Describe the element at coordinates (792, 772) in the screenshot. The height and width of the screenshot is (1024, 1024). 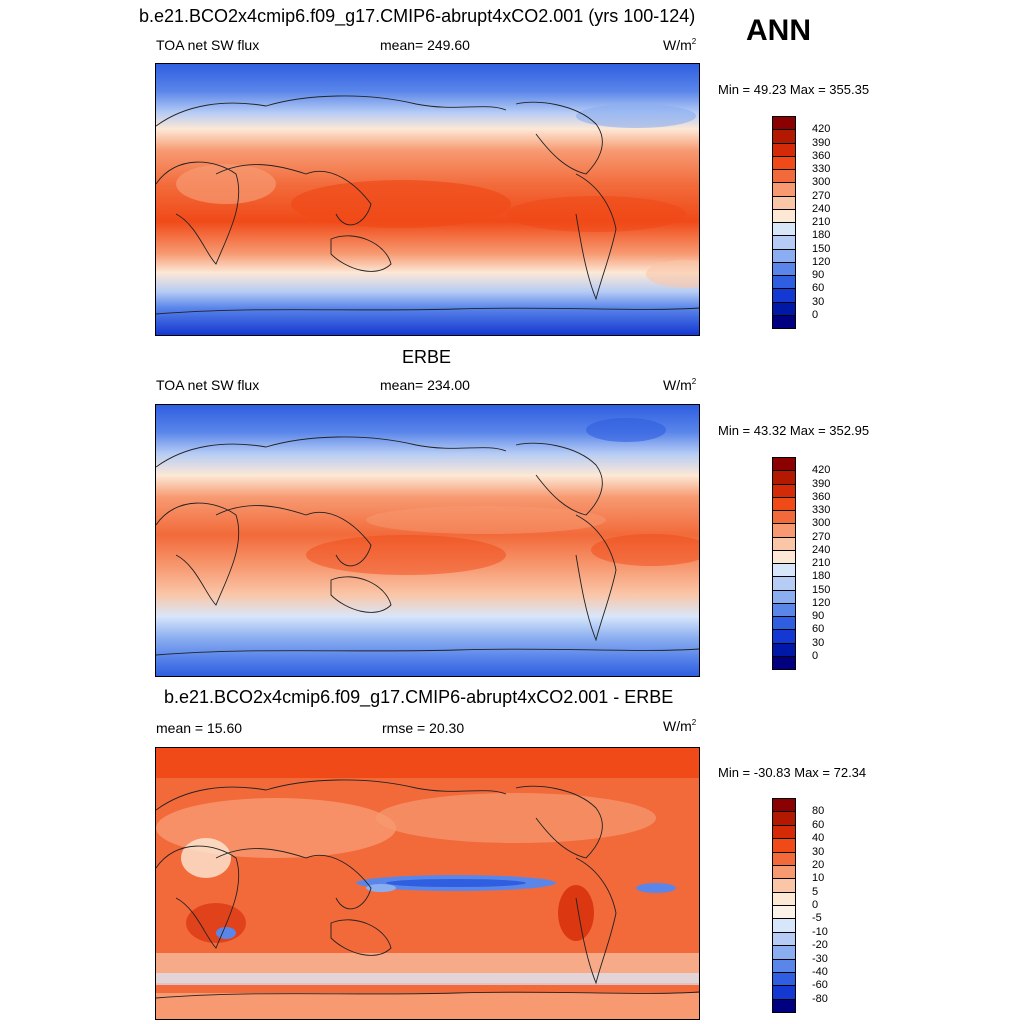
I see `panel3-minmax: Min = -30.83 Max = 72.34` at that location.